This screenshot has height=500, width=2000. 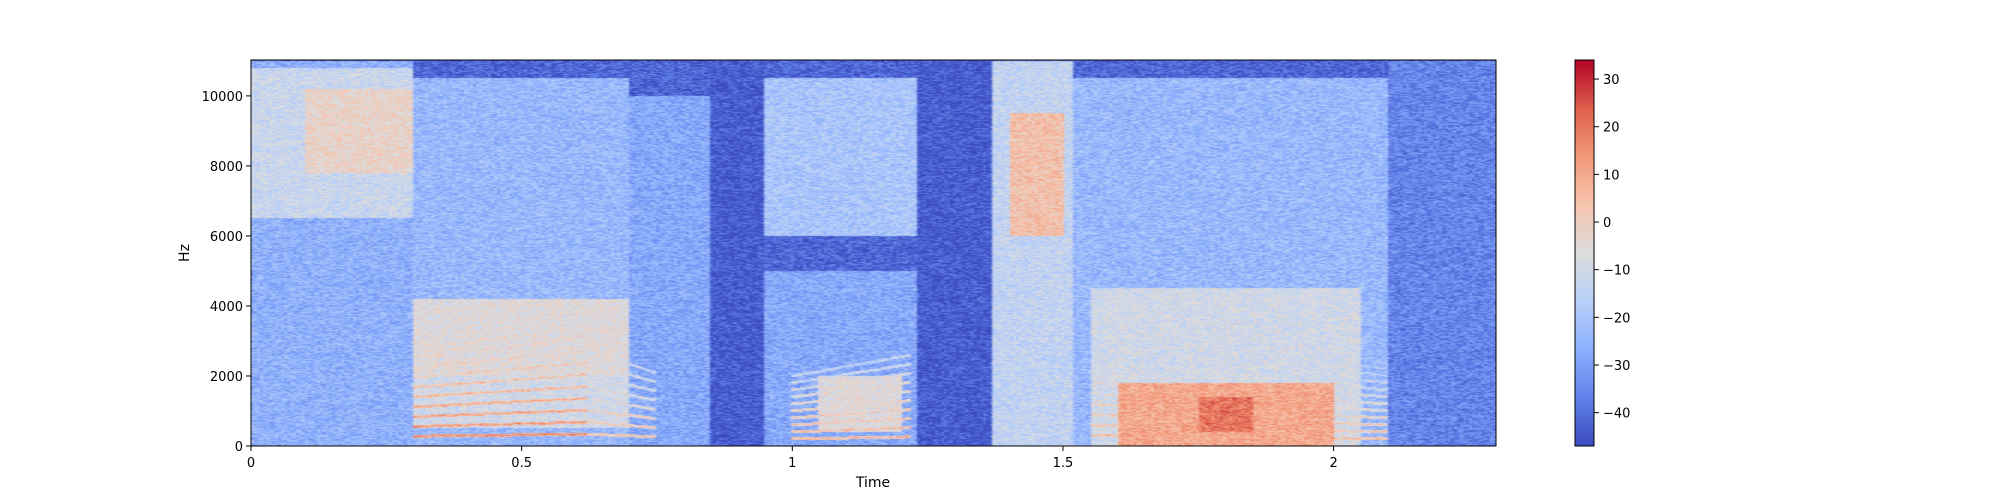 What do you see at coordinates (226, 272) in the screenshot?
I see `y-axis-ticks: 0 2000 4000 6000 8000 10000` at bounding box center [226, 272].